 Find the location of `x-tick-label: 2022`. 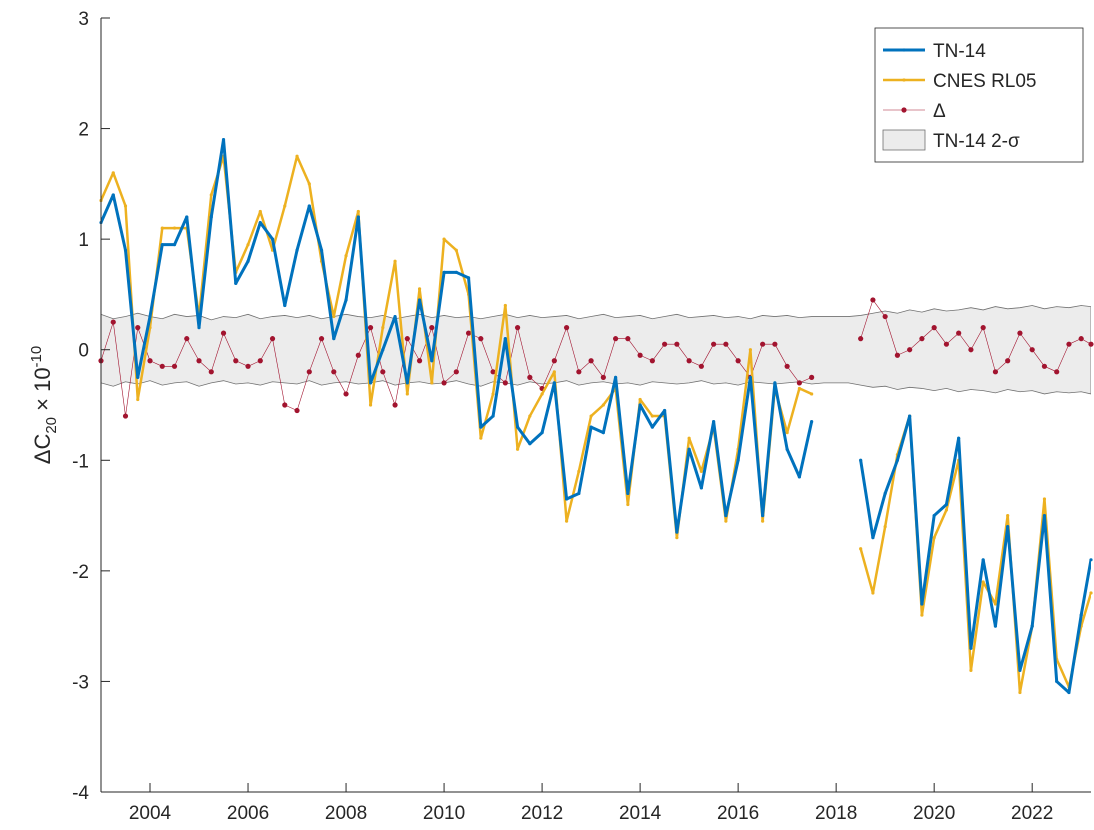

x-tick-label: 2022 is located at coordinates (1032, 813).